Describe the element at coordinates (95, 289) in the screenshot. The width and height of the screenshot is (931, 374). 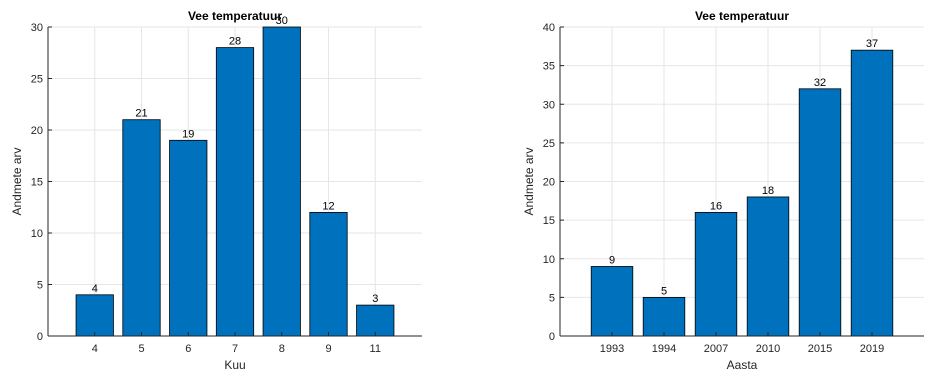
I see `data-label: 4` at that location.